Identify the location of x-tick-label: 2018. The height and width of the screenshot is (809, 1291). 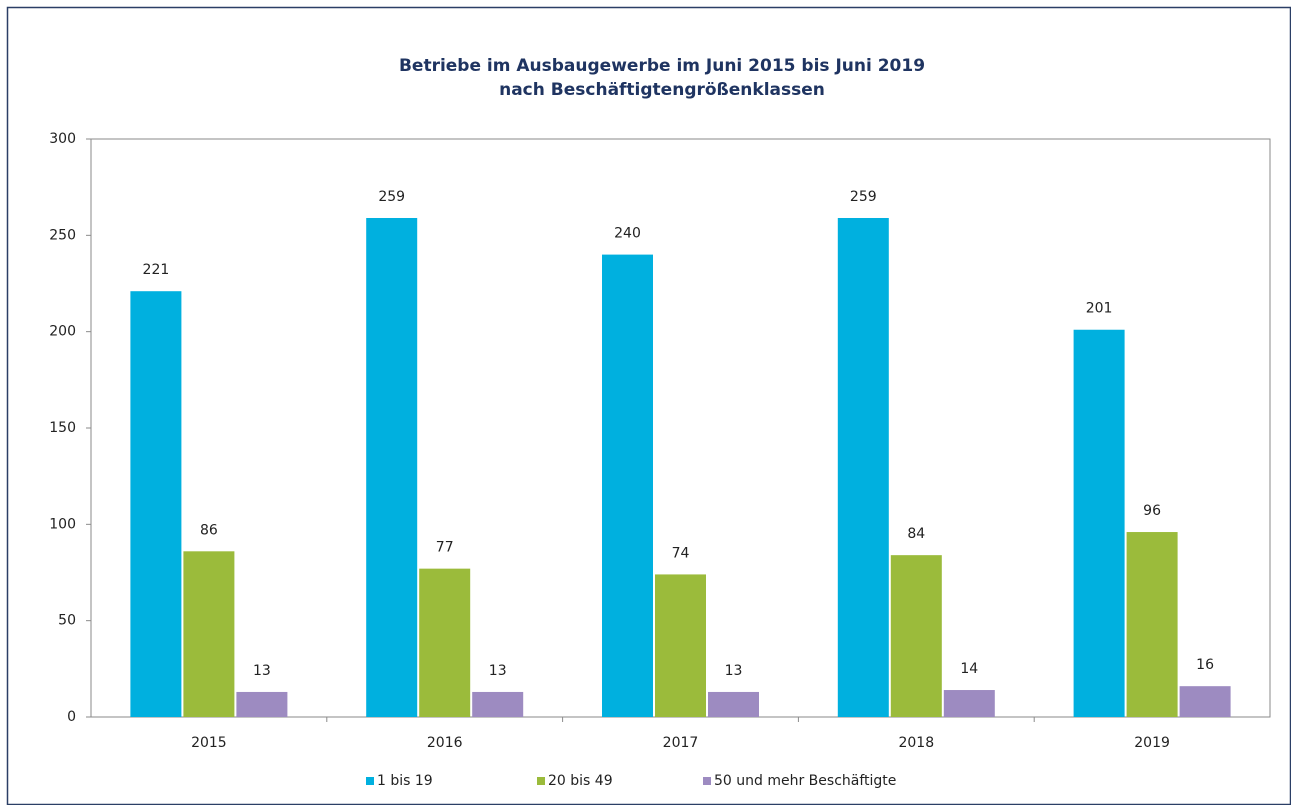
(916, 743).